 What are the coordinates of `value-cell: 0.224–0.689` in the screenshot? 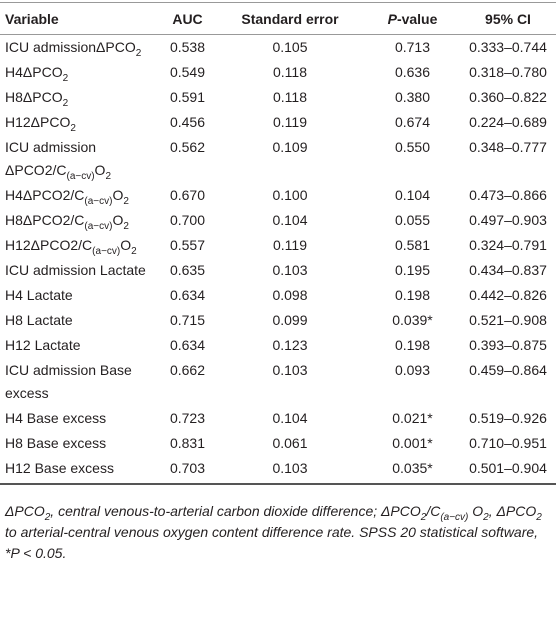 It's located at (508, 122).